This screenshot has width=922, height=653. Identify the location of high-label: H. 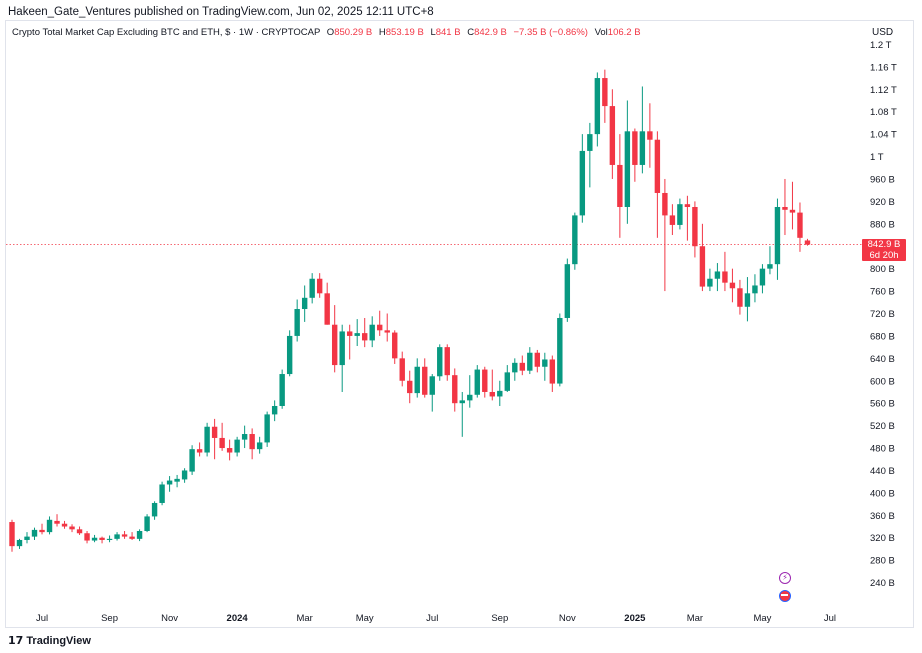
(382, 32).